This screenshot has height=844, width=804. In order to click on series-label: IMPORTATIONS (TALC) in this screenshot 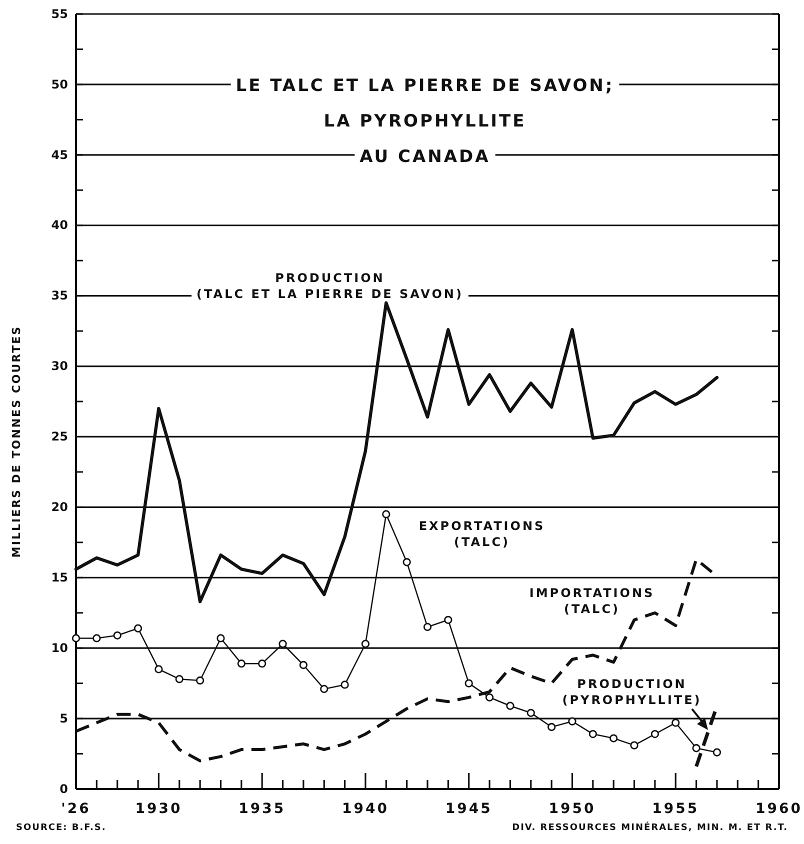, I will do `click(592, 601)`.